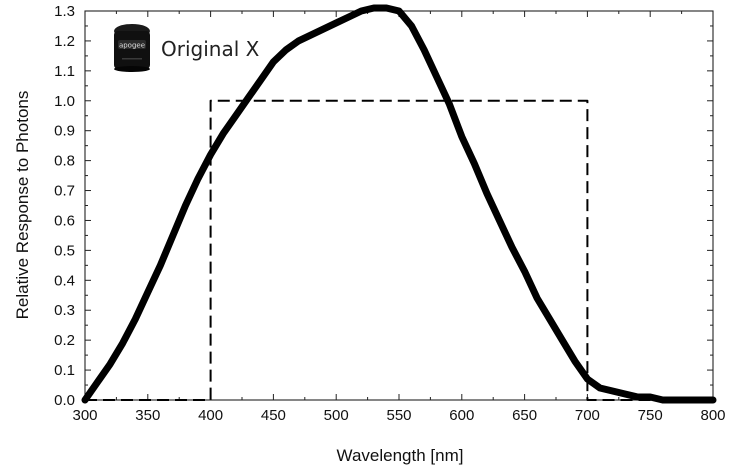  What do you see at coordinates (210, 49) in the screenshot?
I see `legend-label: Original X` at bounding box center [210, 49].